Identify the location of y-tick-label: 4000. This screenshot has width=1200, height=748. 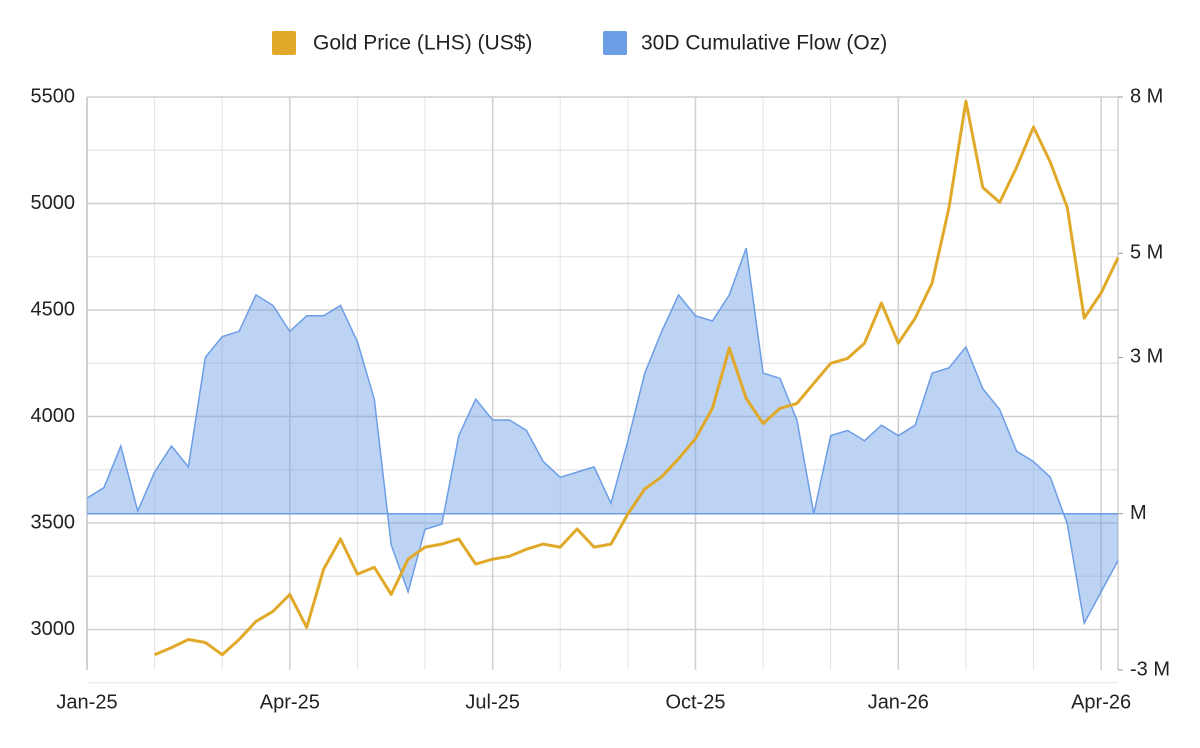
(53, 416).